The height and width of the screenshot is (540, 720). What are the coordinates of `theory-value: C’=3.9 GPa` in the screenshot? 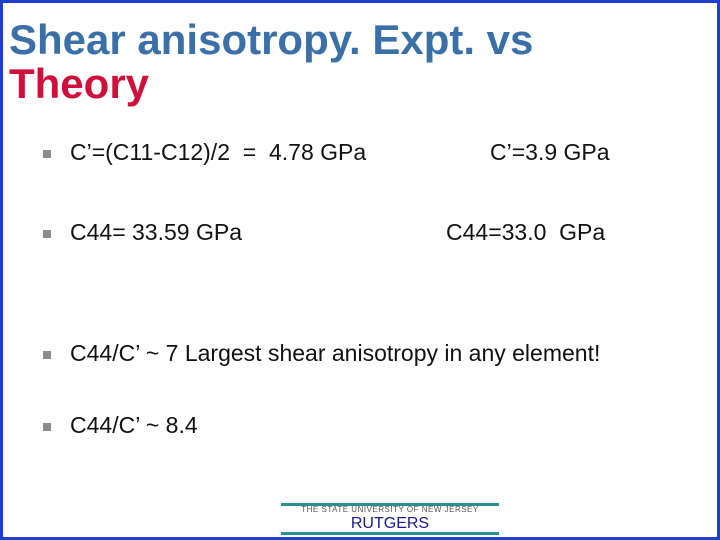 It's located at (550, 152).